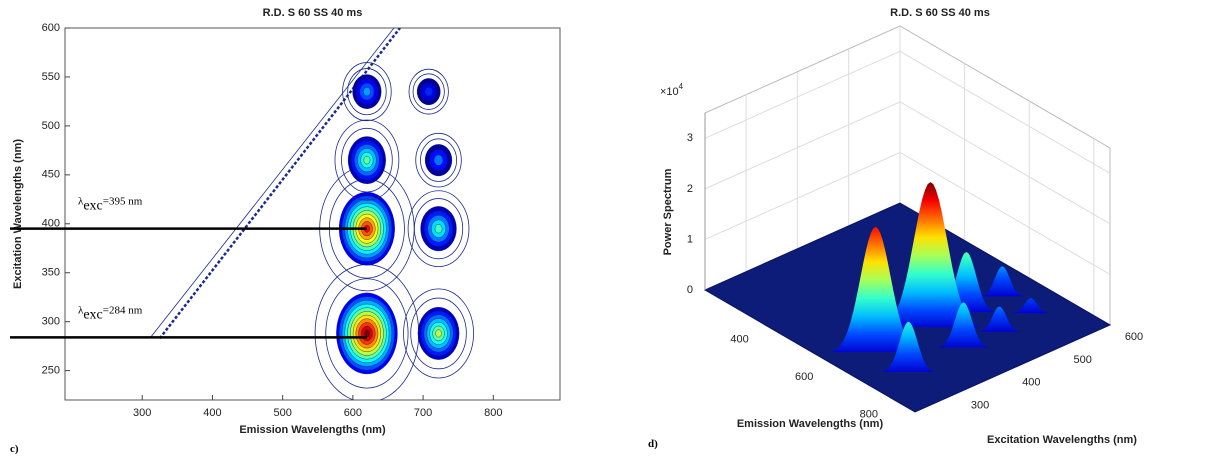  I want to click on y-tick-label: 350, so click(51, 273).